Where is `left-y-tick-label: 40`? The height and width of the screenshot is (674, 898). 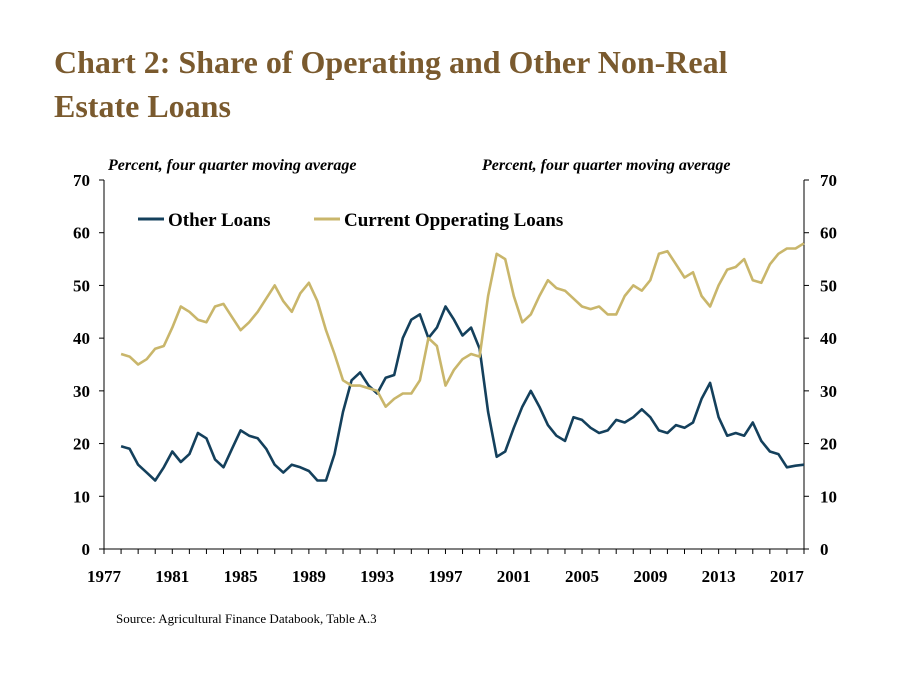 left-y-tick-label: 40 is located at coordinates (81, 338).